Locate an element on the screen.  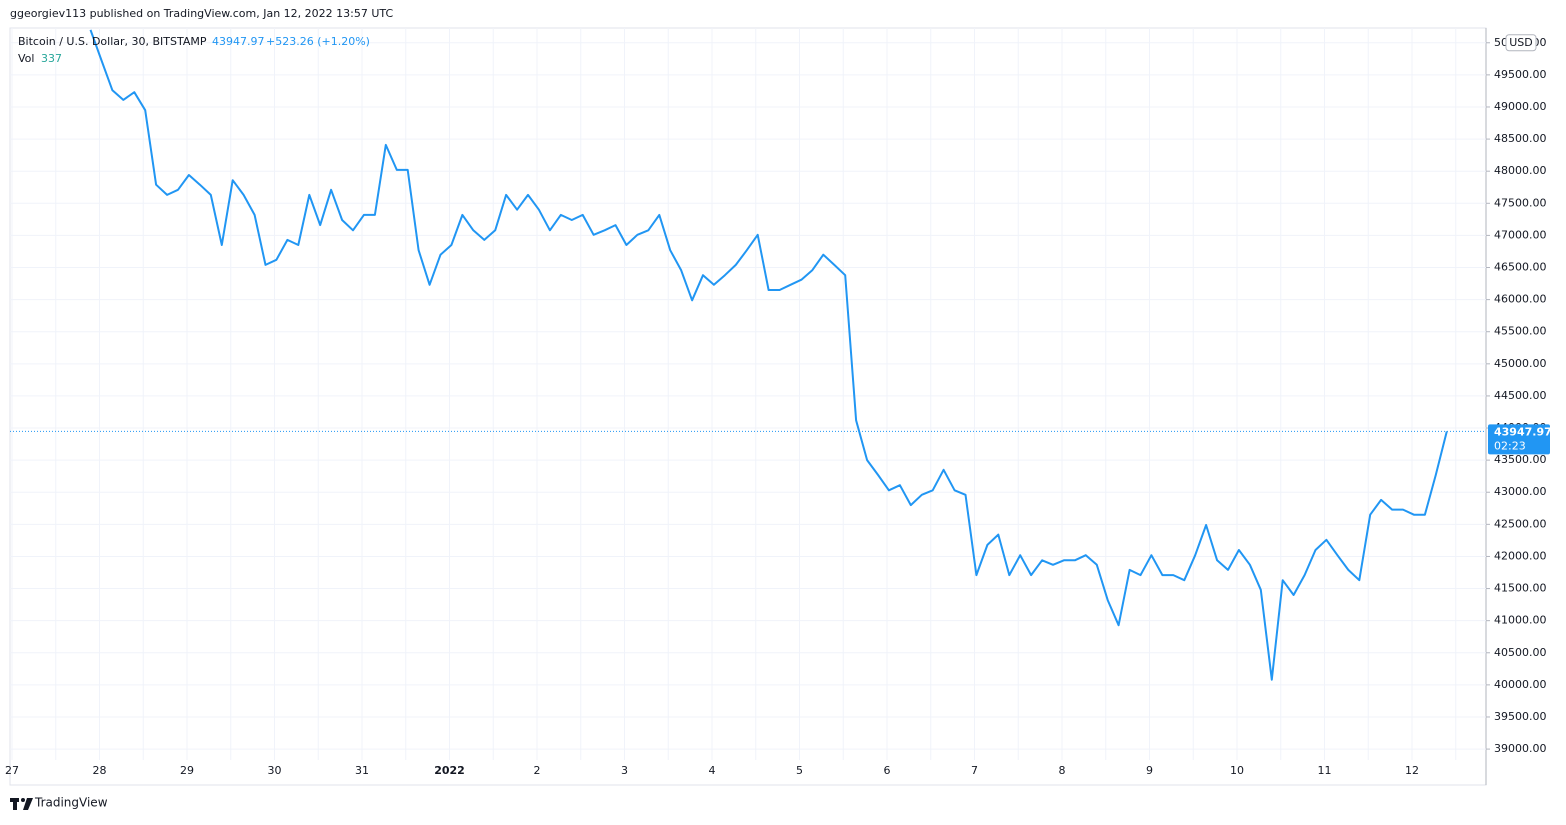
countdown: 02:23 is located at coordinates (1510, 445).